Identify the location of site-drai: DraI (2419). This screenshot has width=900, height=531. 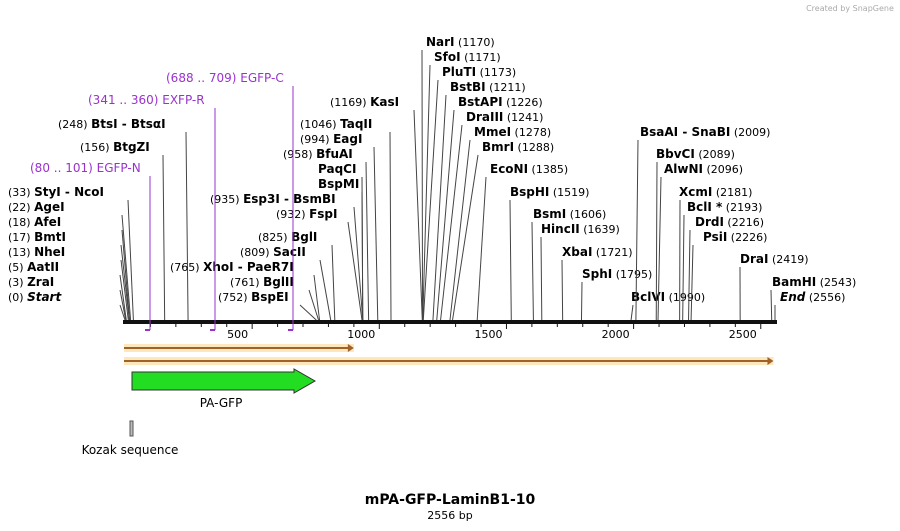
(774, 286).